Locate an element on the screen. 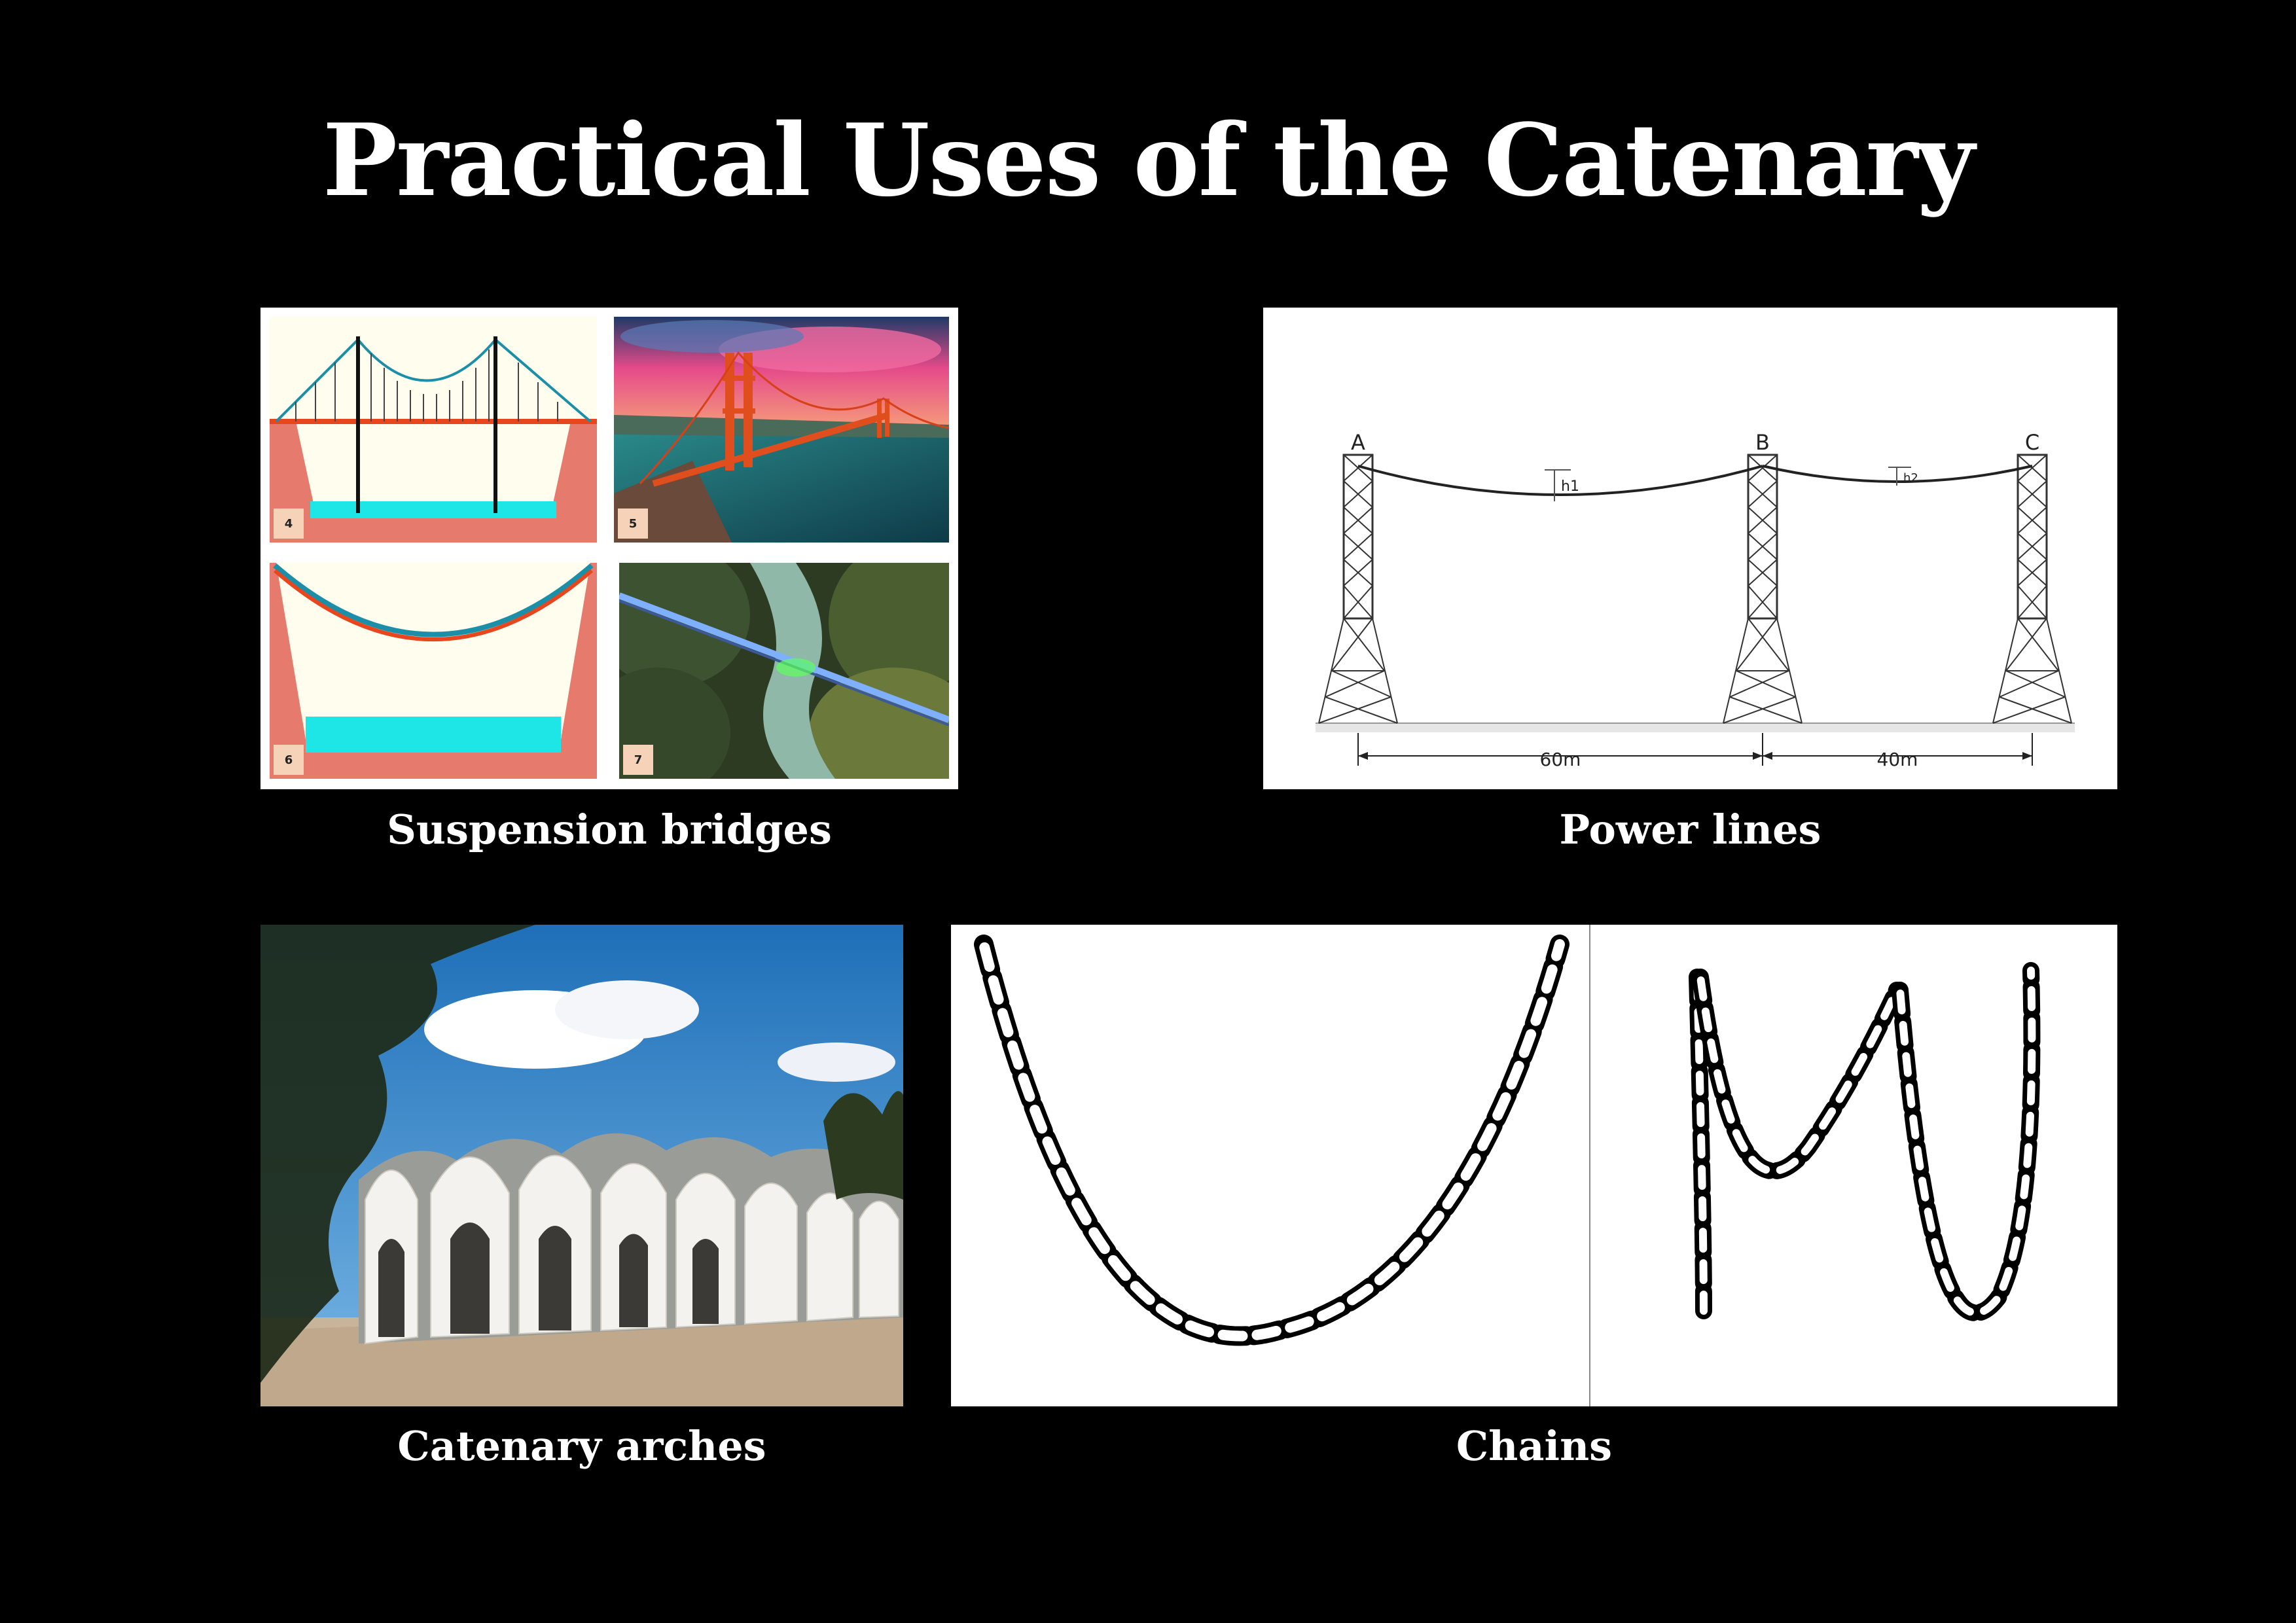  span-label-40m: 40m is located at coordinates (1897, 759).